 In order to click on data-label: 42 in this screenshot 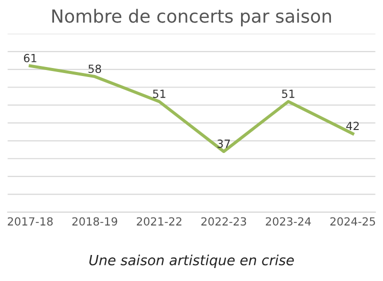, I will do `click(352, 126)`.